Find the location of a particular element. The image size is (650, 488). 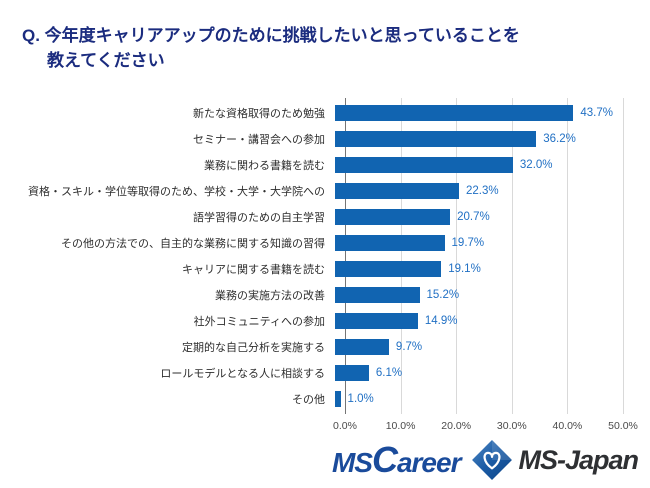

chart-row: その他の方法での、自主的な業務に関する知識の習得 19.7% is located at coordinates (325, 243).